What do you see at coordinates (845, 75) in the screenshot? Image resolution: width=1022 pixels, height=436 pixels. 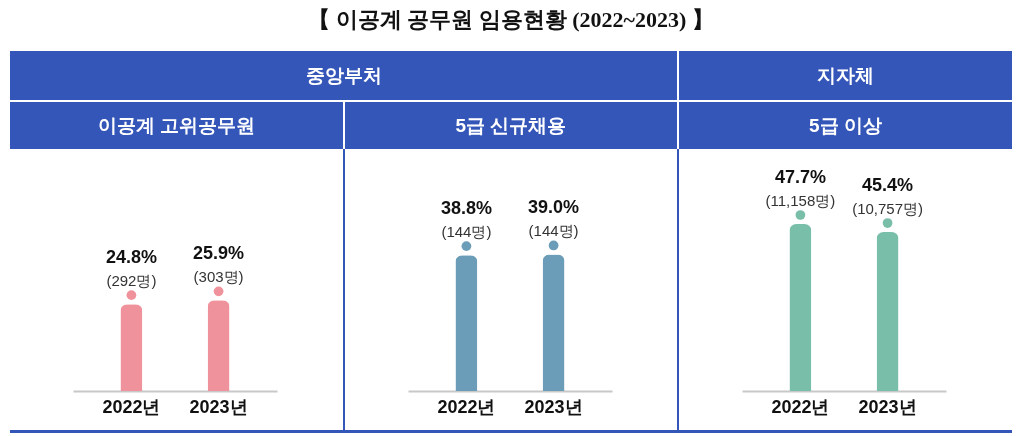 I see `text: 지자체` at bounding box center [845, 75].